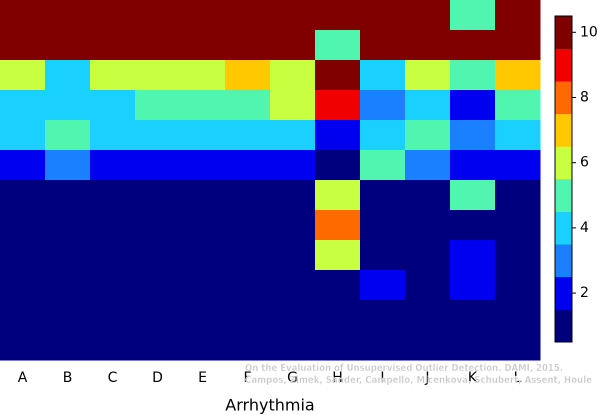  I want to click on x-tick-label: J, so click(426, 378).